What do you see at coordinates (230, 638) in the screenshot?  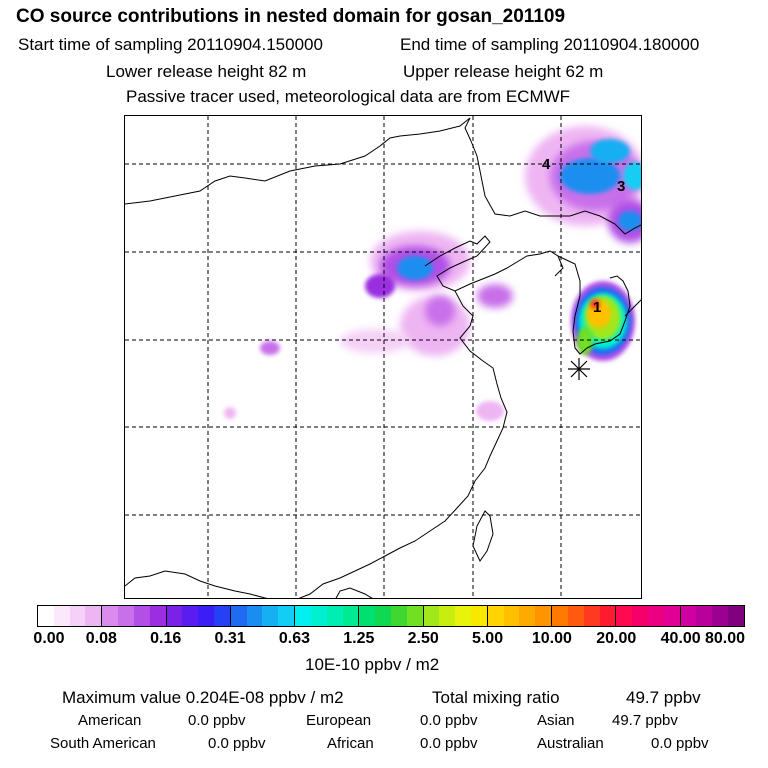 I see `colorbar-tick-label: 0.31` at bounding box center [230, 638].